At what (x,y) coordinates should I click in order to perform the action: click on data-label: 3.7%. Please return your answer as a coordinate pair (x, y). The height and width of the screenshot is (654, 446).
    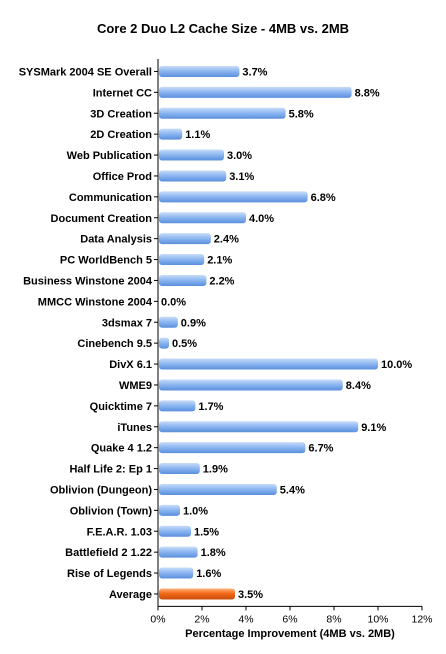
    Looking at the image, I should click on (254, 72).